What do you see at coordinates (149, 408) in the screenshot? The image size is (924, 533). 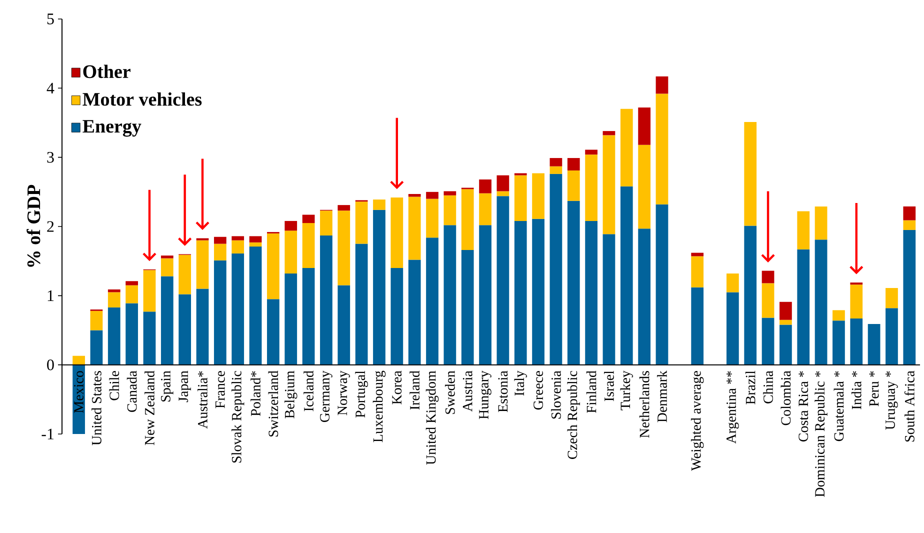 I see `x-tick-label: New Zealand` at bounding box center [149, 408].